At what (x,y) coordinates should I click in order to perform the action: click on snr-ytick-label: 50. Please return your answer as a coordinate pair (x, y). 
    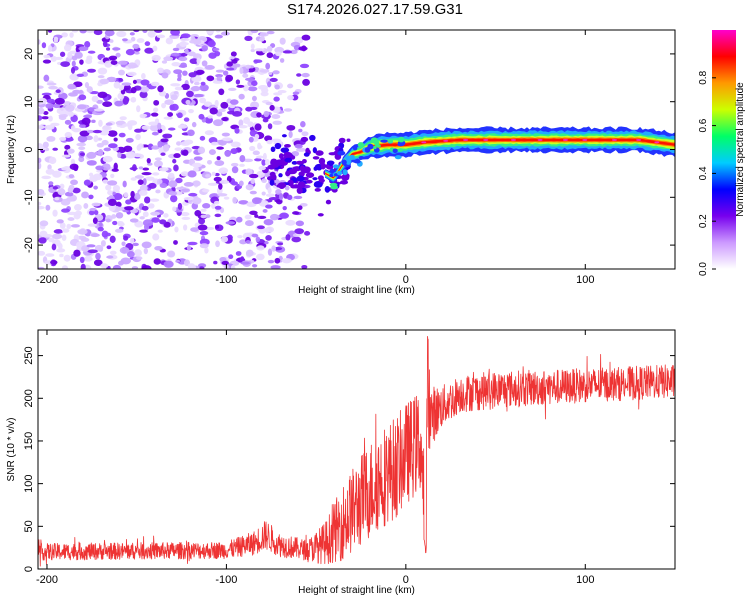
    Looking at the image, I should click on (29, 526).